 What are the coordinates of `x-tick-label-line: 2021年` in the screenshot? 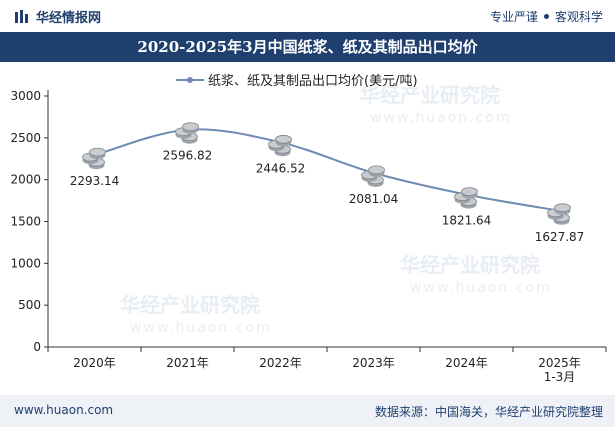 It's located at (187, 363).